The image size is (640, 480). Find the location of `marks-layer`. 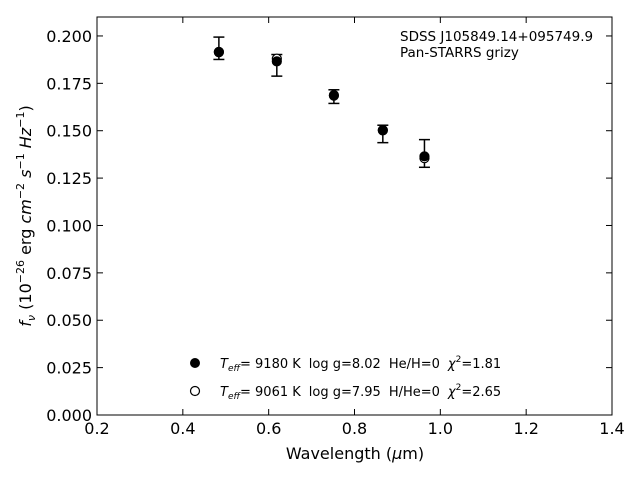

marks-layer is located at coordinates (321, 102).